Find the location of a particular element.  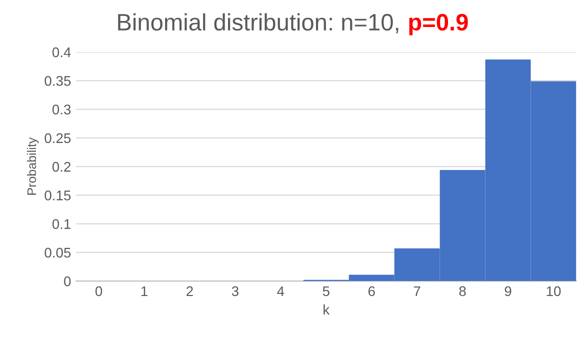

y-tick-label: 0.35 is located at coordinates (57, 81).